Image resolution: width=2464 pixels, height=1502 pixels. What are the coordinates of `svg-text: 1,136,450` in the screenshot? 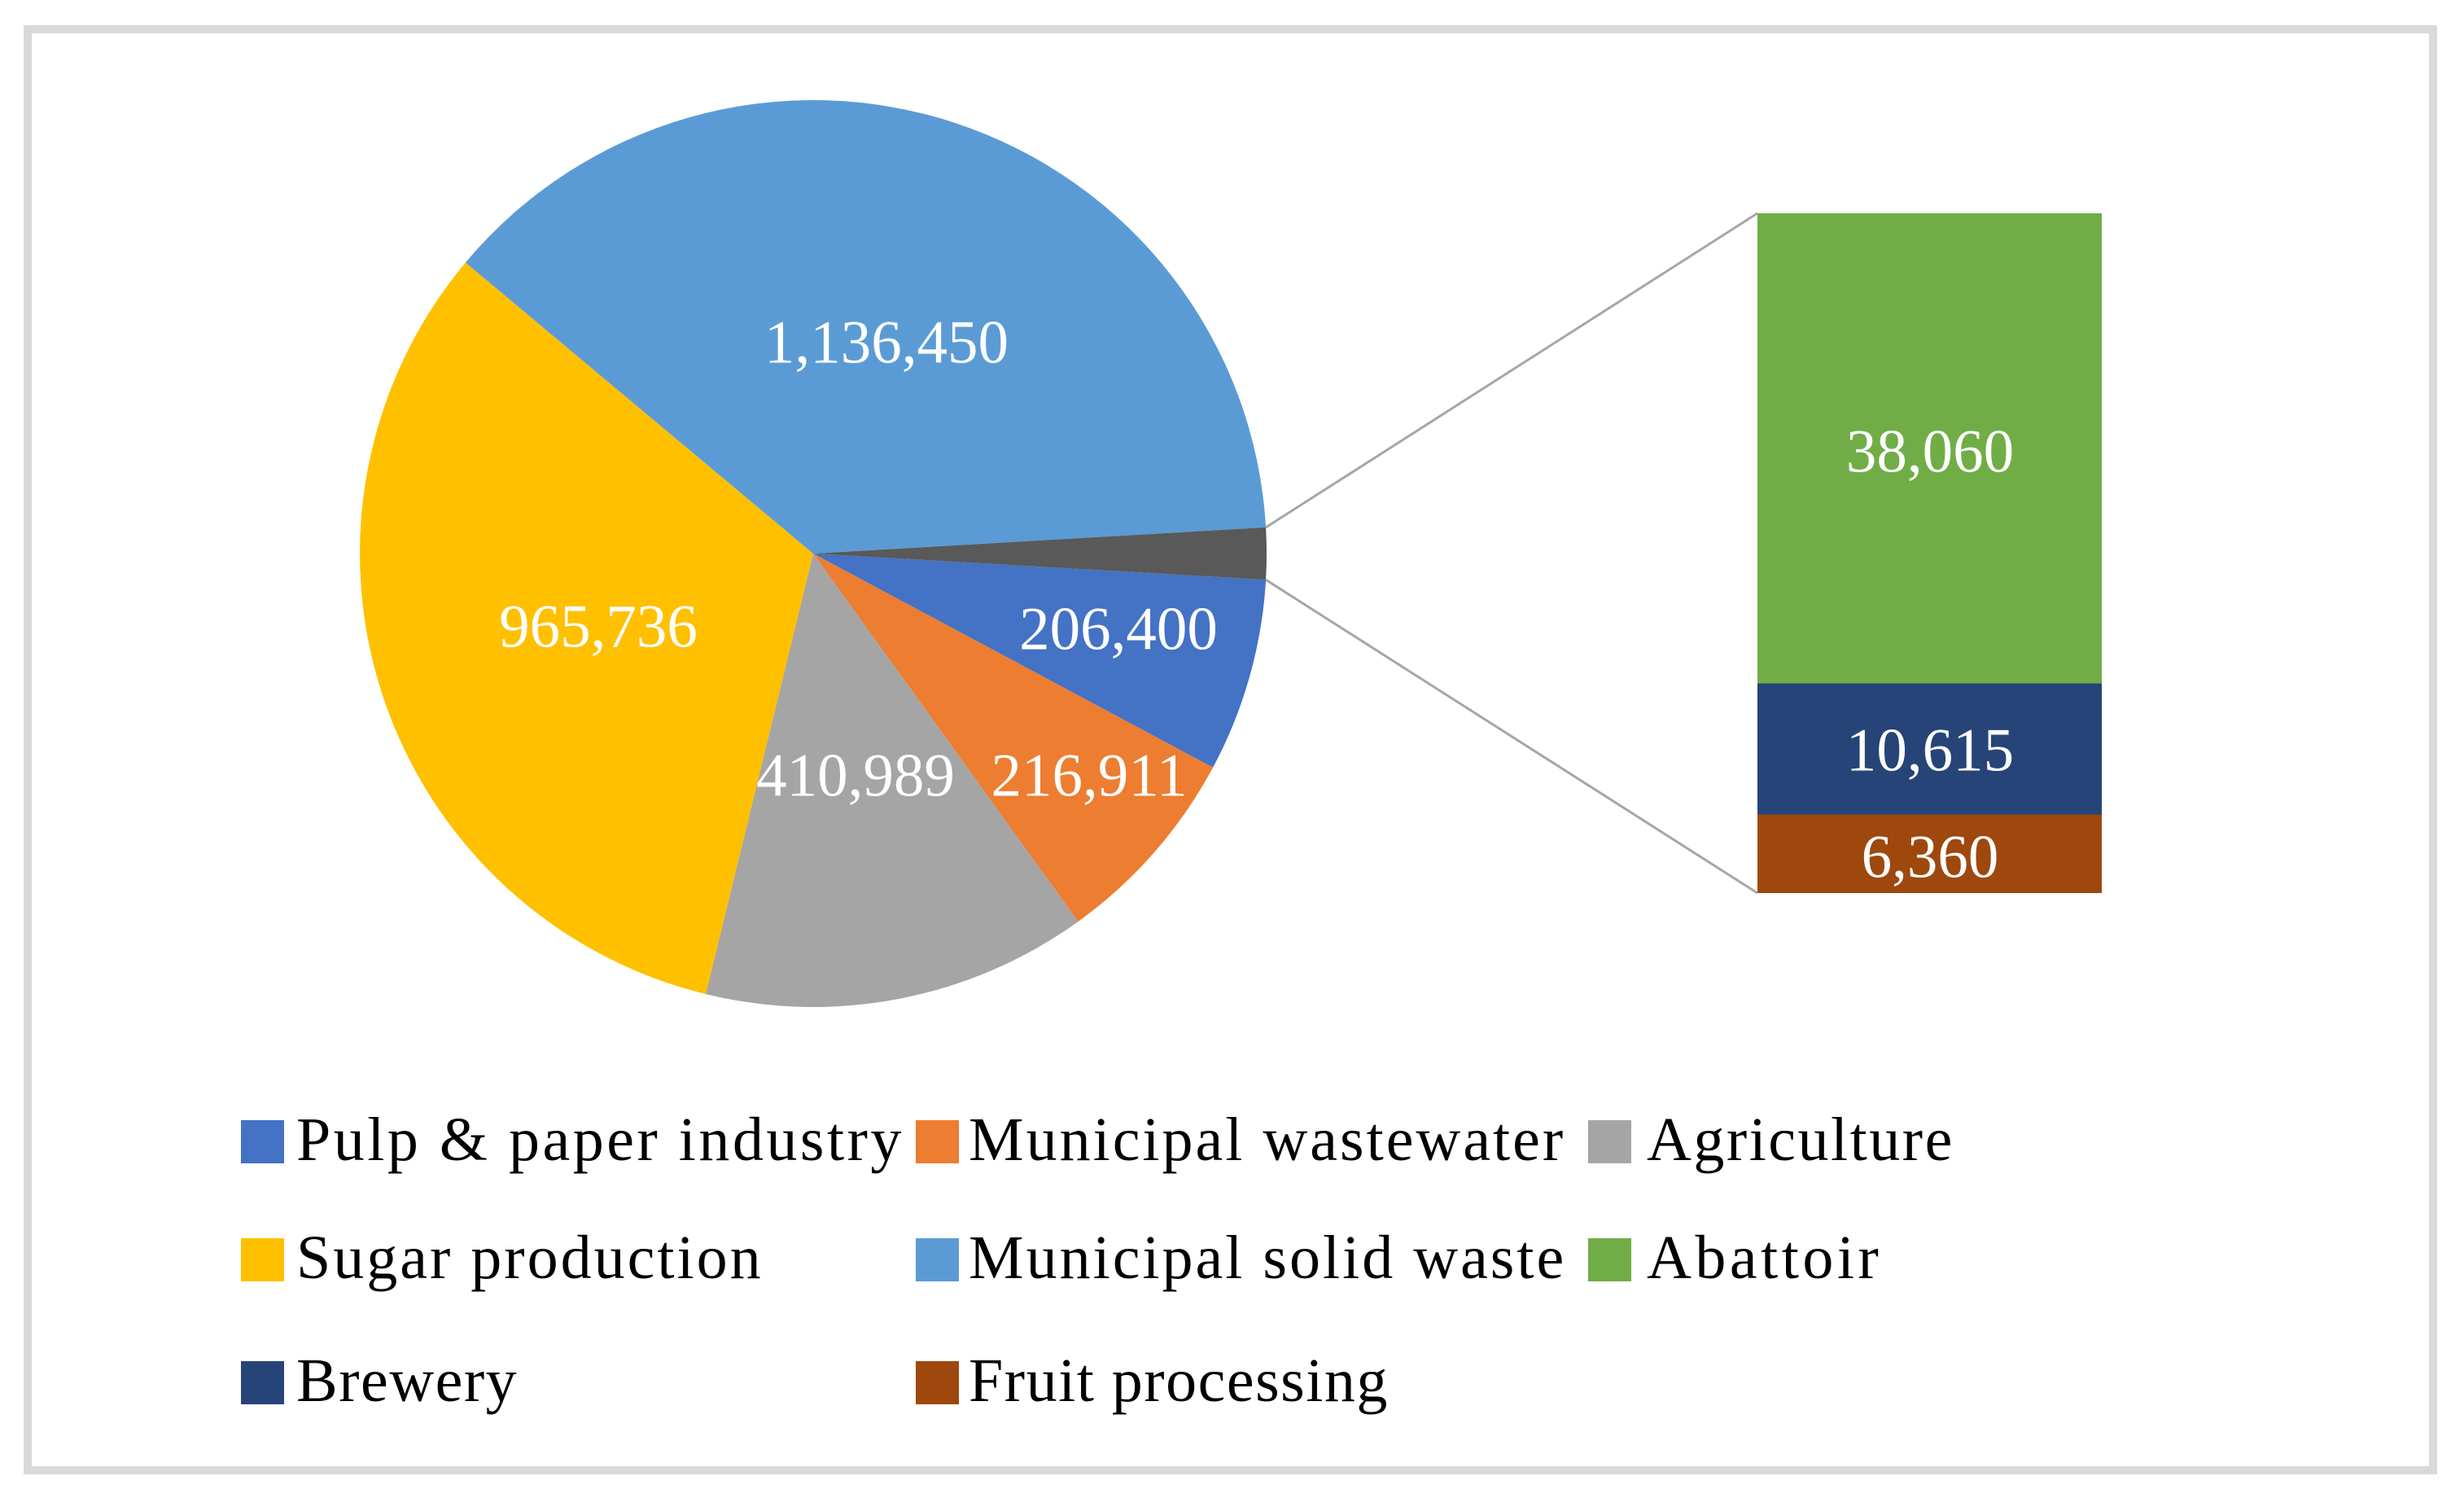 It's located at (886, 343).